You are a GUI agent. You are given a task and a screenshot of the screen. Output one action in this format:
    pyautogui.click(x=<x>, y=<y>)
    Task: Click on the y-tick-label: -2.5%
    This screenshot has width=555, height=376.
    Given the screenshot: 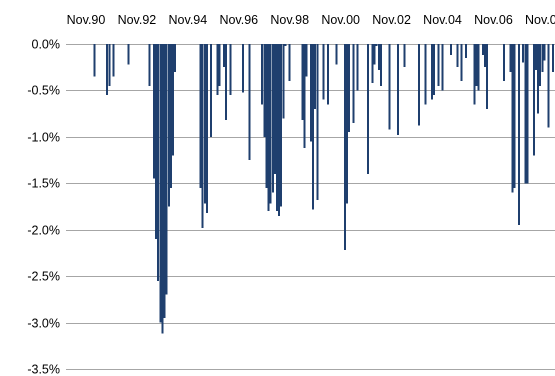 What is the action you would take?
    pyautogui.click(x=43, y=277)
    